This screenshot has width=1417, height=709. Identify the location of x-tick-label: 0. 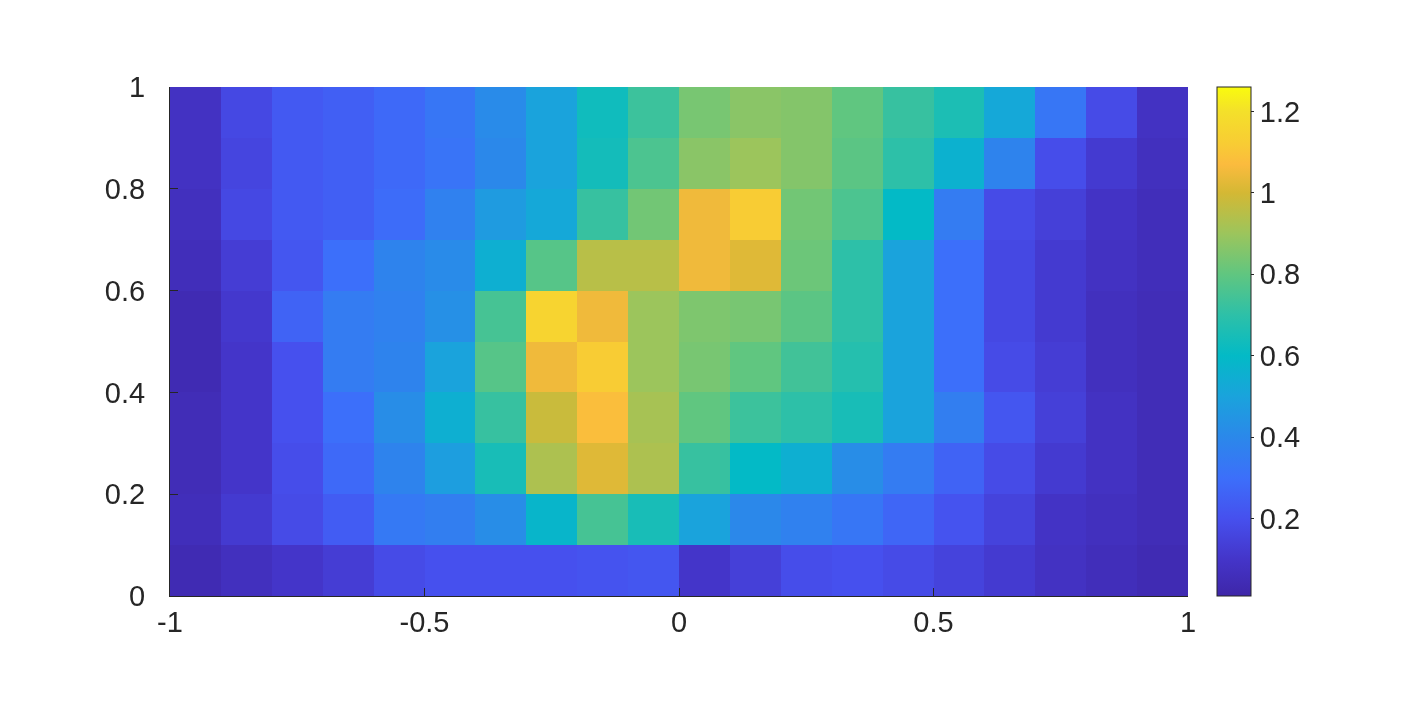
(679, 621).